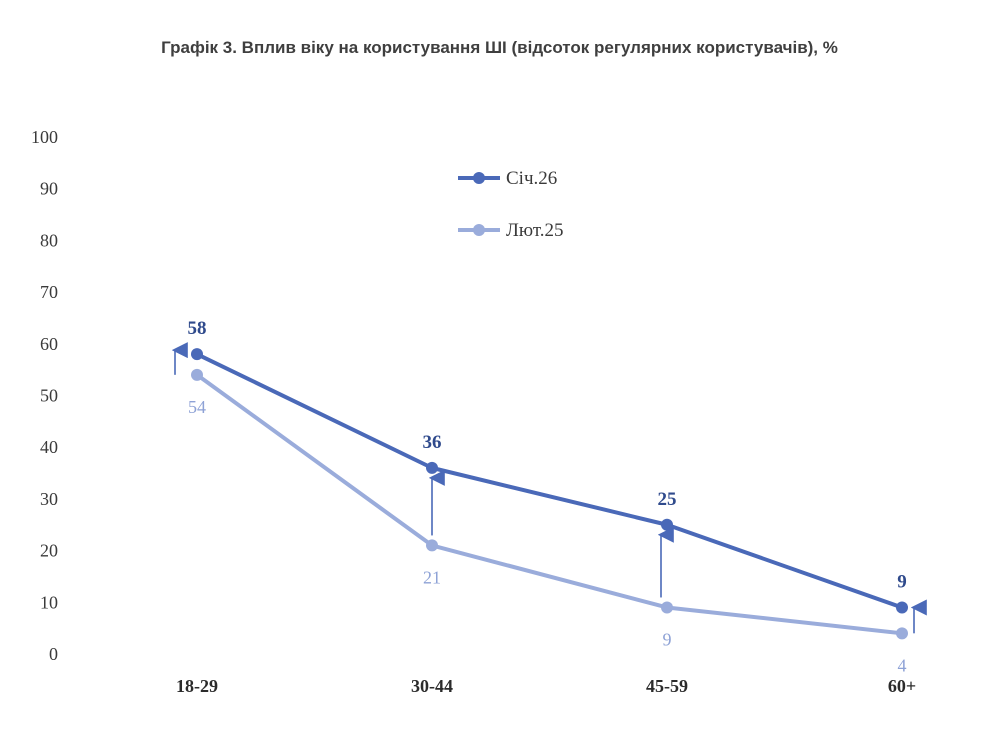  Describe the element at coordinates (432, 442) in the screenshot. I see `data-label: 36` at that location.